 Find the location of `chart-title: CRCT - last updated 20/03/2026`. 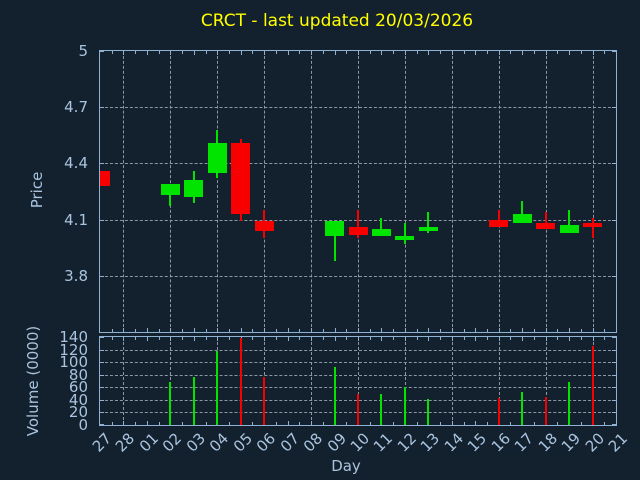

chart-title: CRCT - last updated 20/03/2026 is located at coordinates (337, 21).